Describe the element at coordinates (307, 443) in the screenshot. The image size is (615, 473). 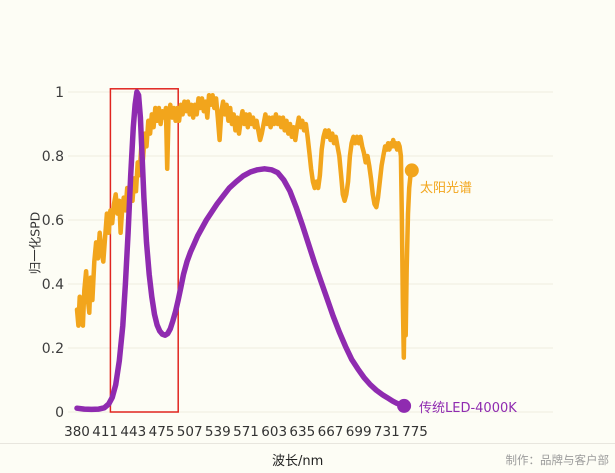
I see `footer-divider` at that location.